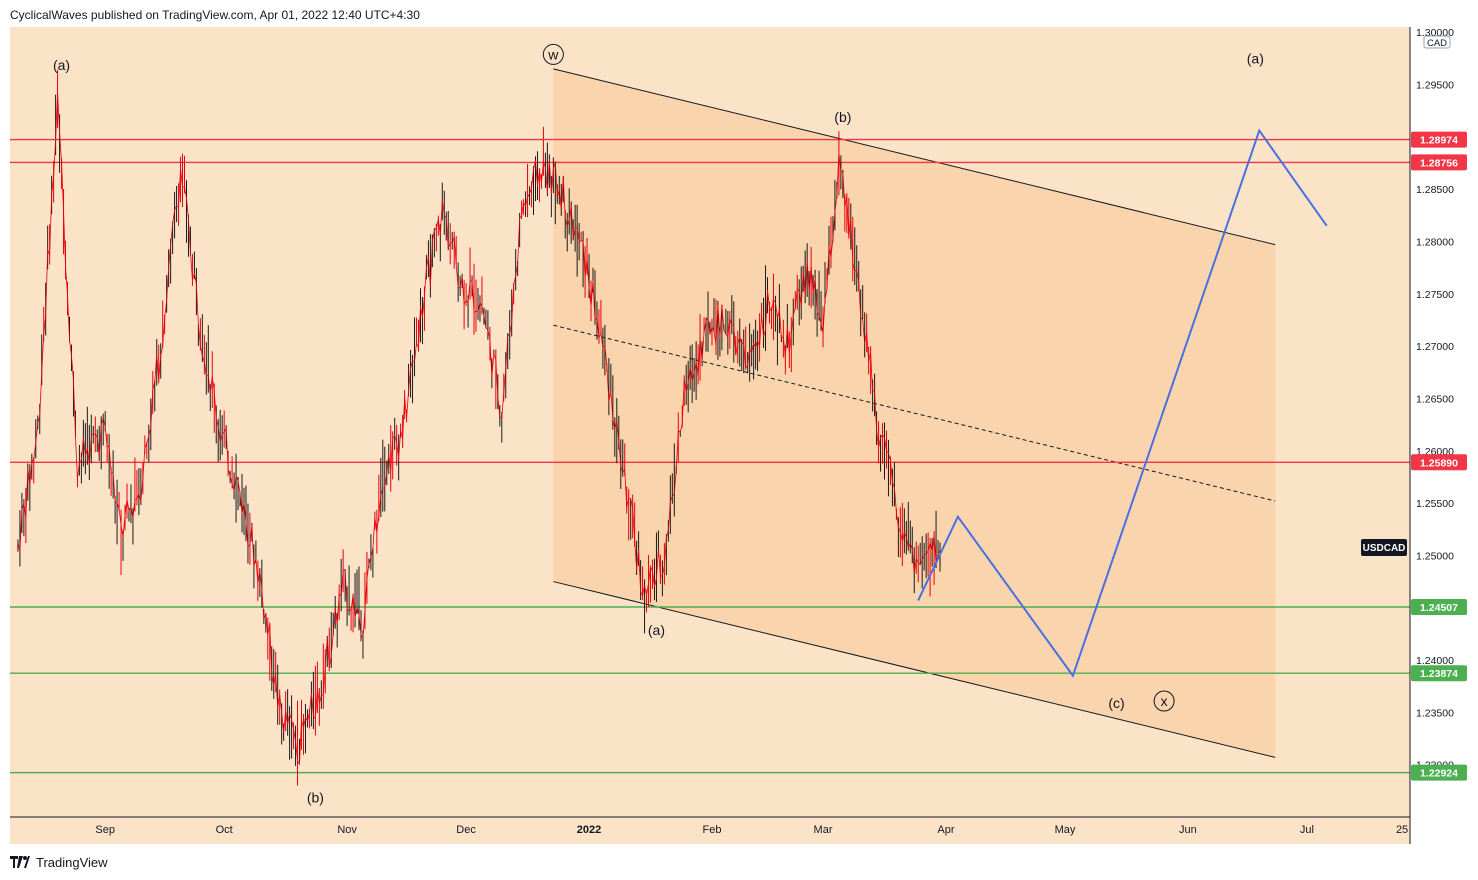  Describe the element at coordinates (1439, 435) in the screenshot. I see `price-scale-background` at that location.